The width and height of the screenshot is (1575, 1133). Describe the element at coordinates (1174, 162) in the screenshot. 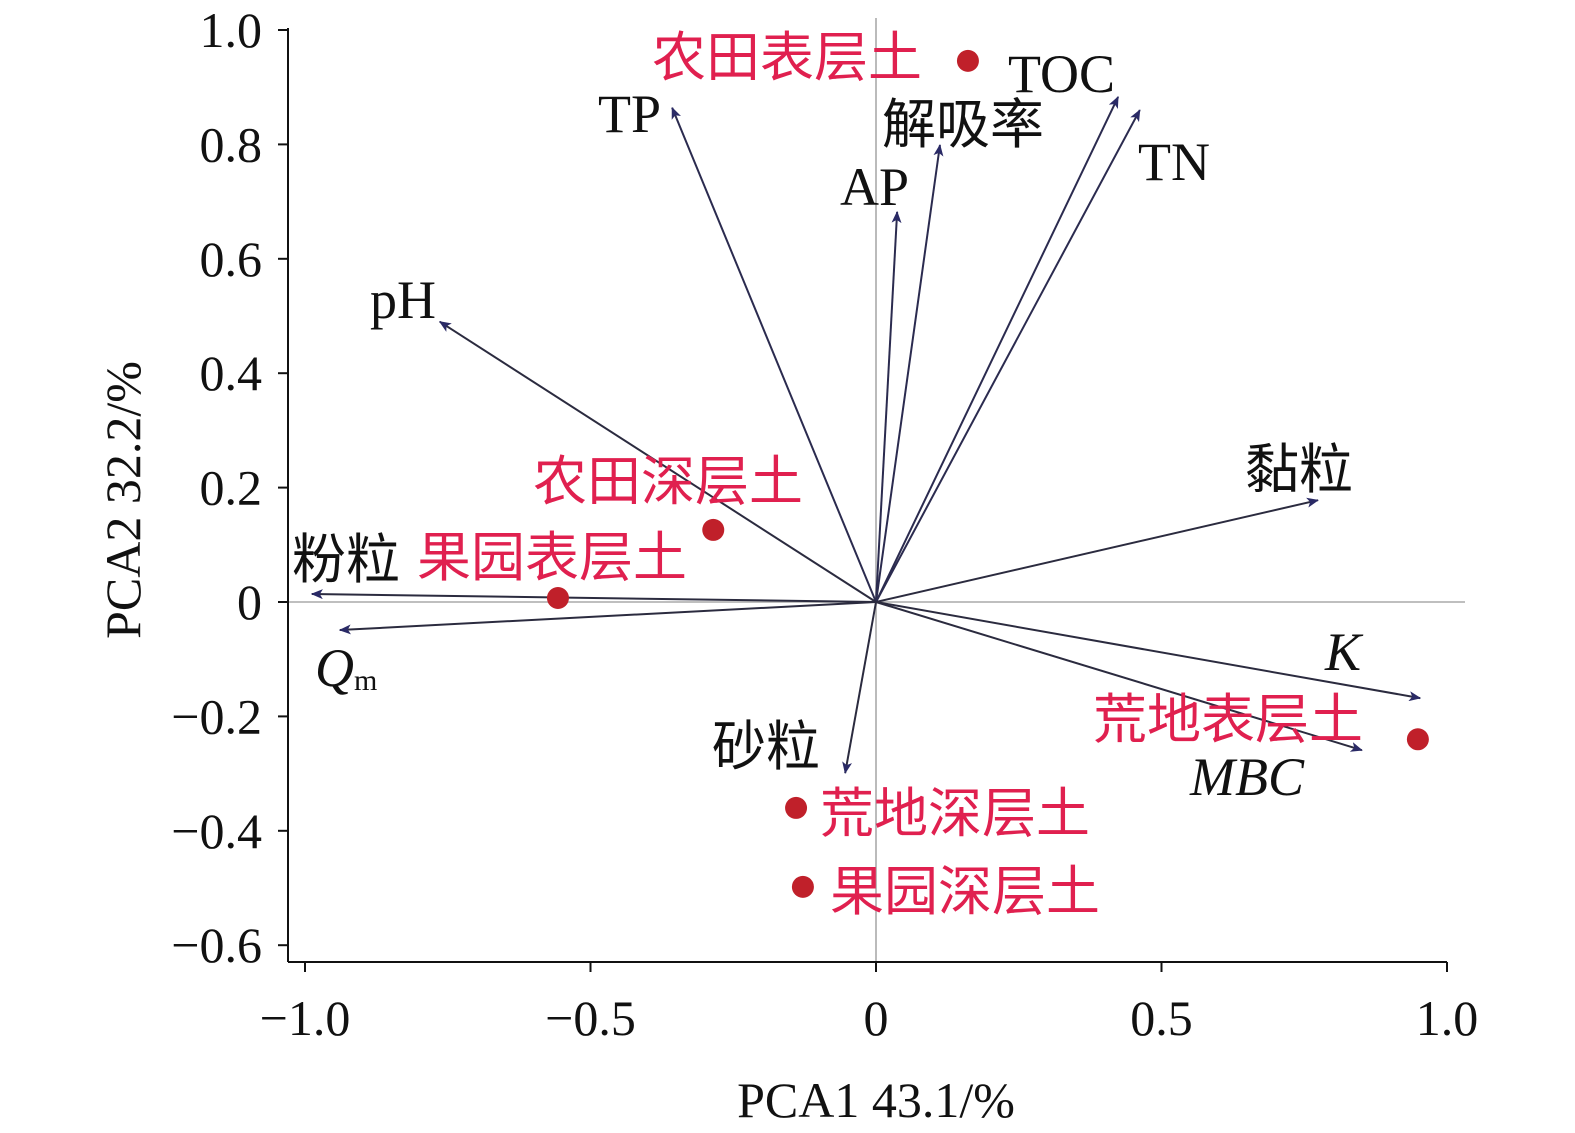

I see `vector-label: TN` at that location.